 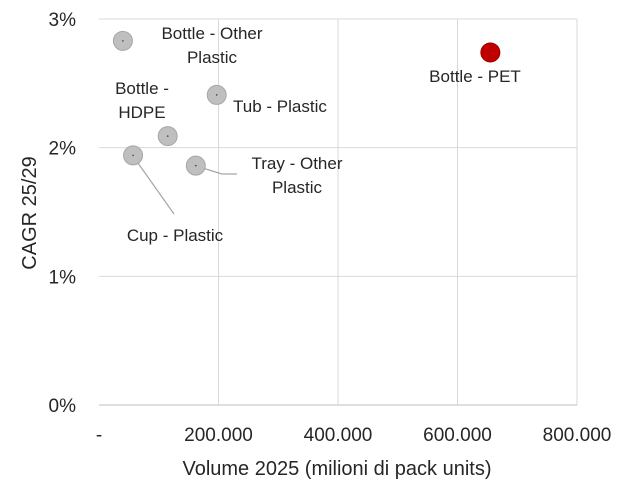 What do you see at coordinates (175, 235) in the screenshot?
I see `point-label: Cup - Plastic` at bounding box center [175, 235].